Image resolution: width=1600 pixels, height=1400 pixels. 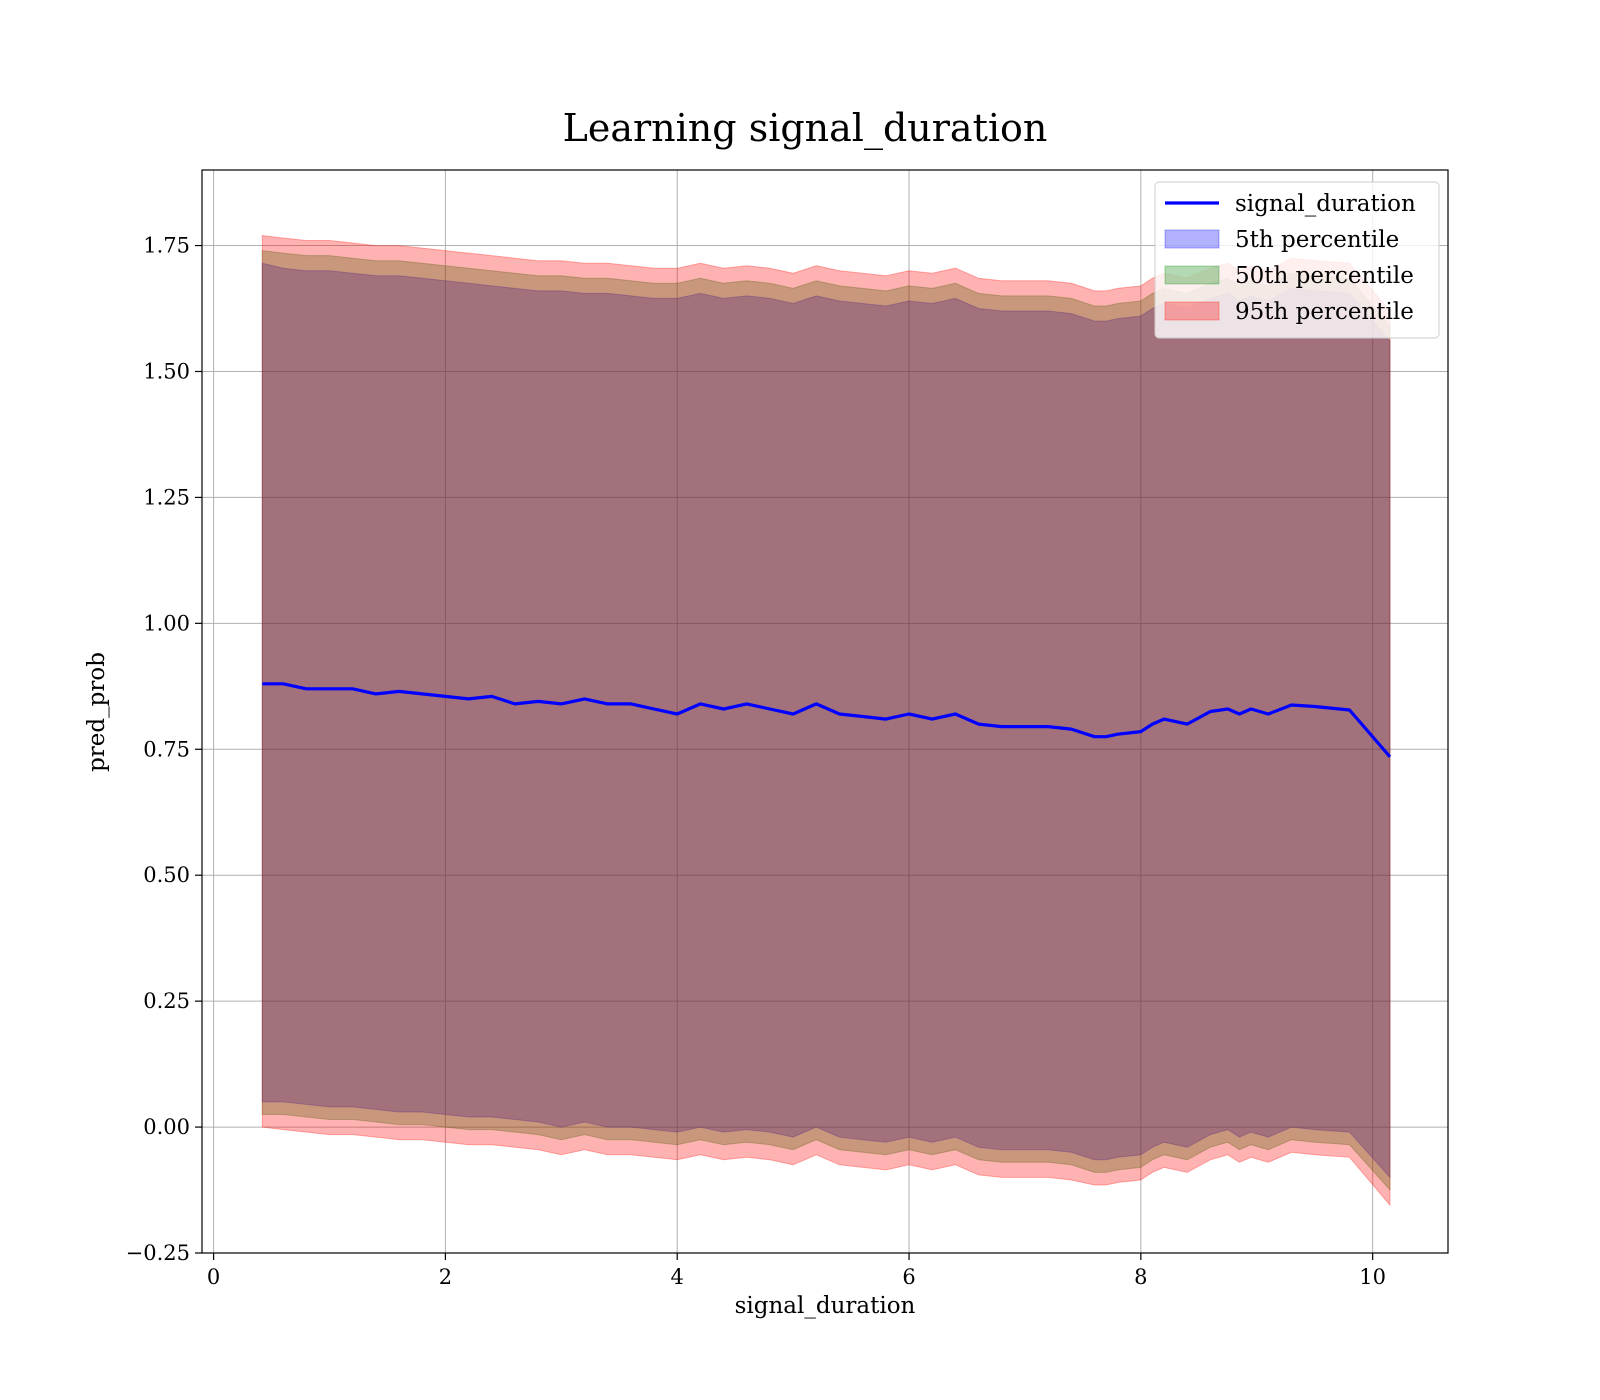 What do you see at coordinates (1372, 1277) in the screenshot?
I see `x-tick-label: 10` at bounding box center [1372, 1277].